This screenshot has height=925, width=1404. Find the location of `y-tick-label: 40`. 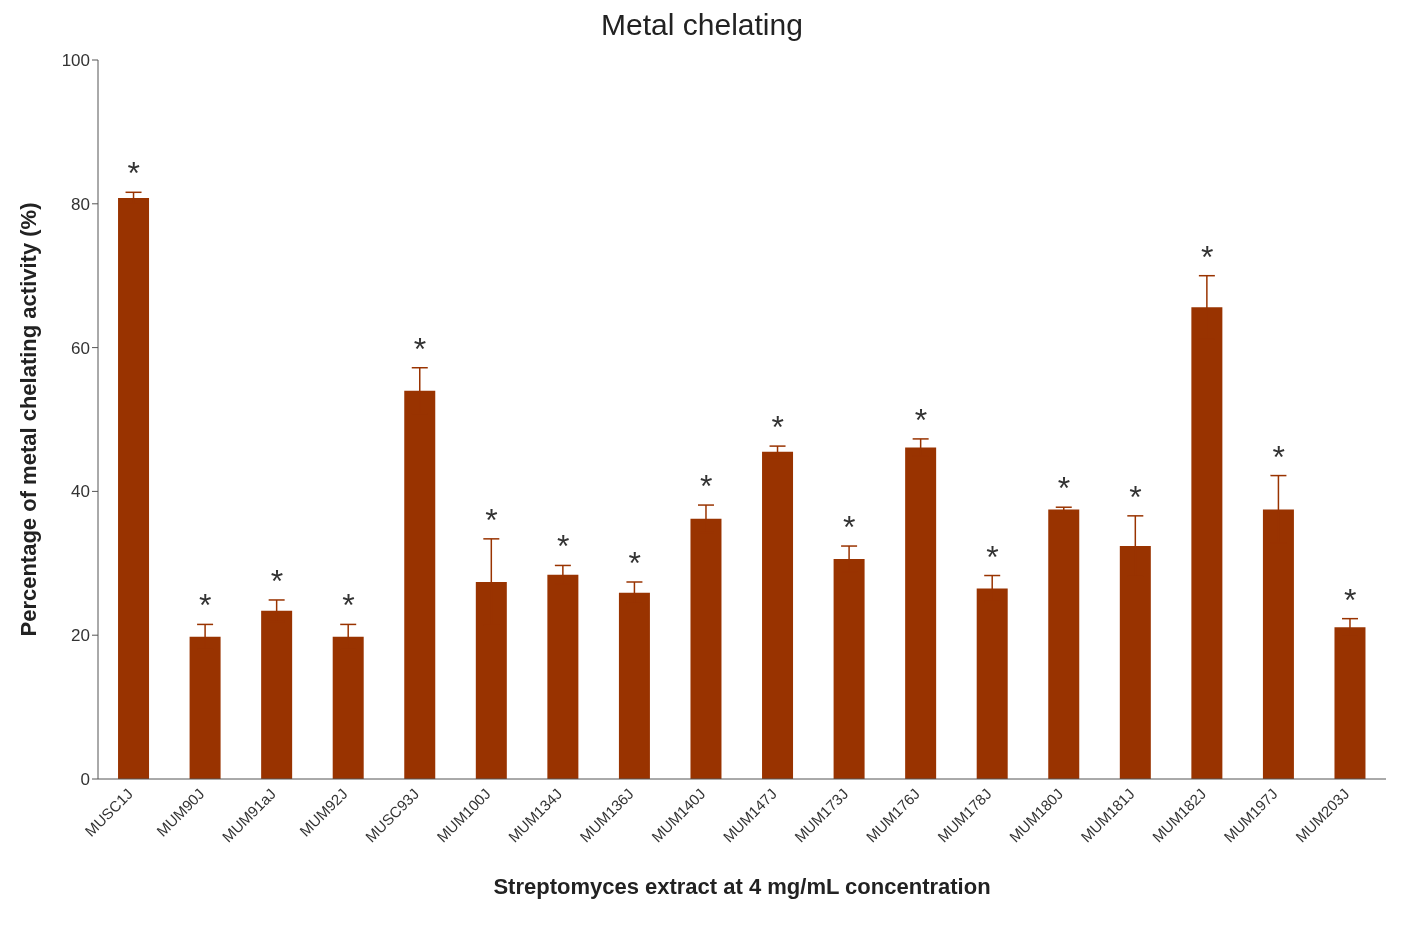

y-tick-label: 40 is located at coordinates (80, 492).